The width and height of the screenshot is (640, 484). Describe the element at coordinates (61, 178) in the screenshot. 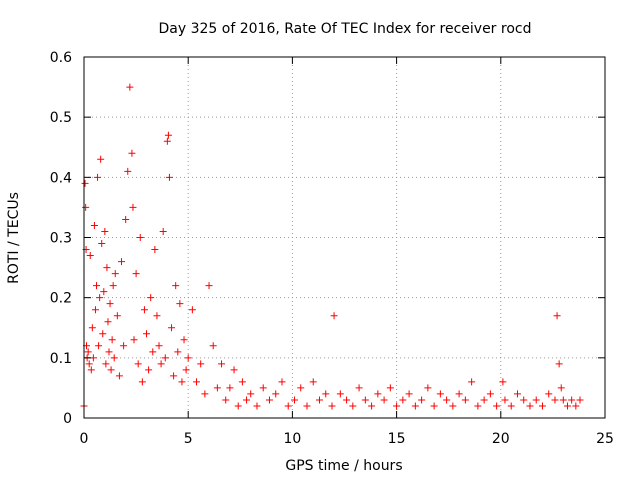

I see `y-tick-label: 0.4` at that location.